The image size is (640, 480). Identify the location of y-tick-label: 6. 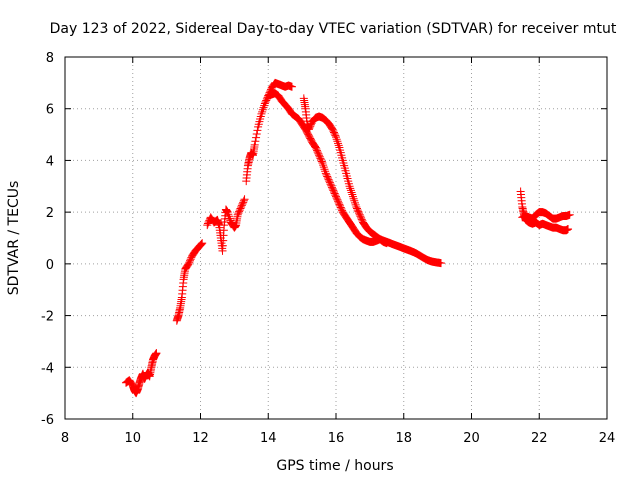
(50, 110).